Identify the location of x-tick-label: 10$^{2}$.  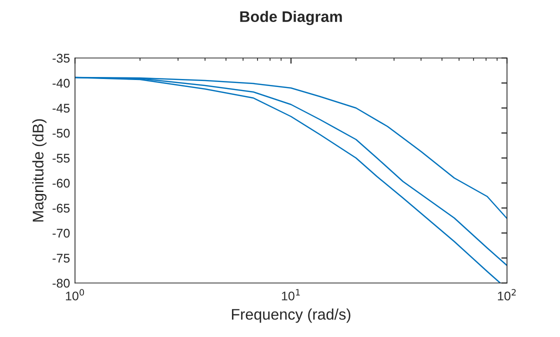
(507, 294).